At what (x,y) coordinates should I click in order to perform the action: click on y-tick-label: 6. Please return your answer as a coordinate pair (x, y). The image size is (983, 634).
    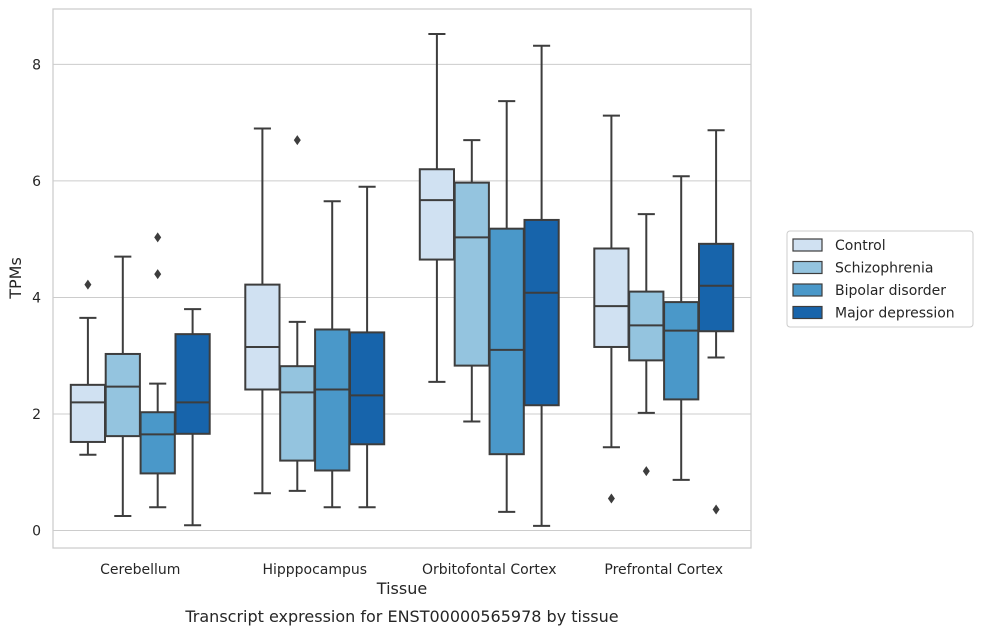
    Looking at the image, I should click on (36, 182).